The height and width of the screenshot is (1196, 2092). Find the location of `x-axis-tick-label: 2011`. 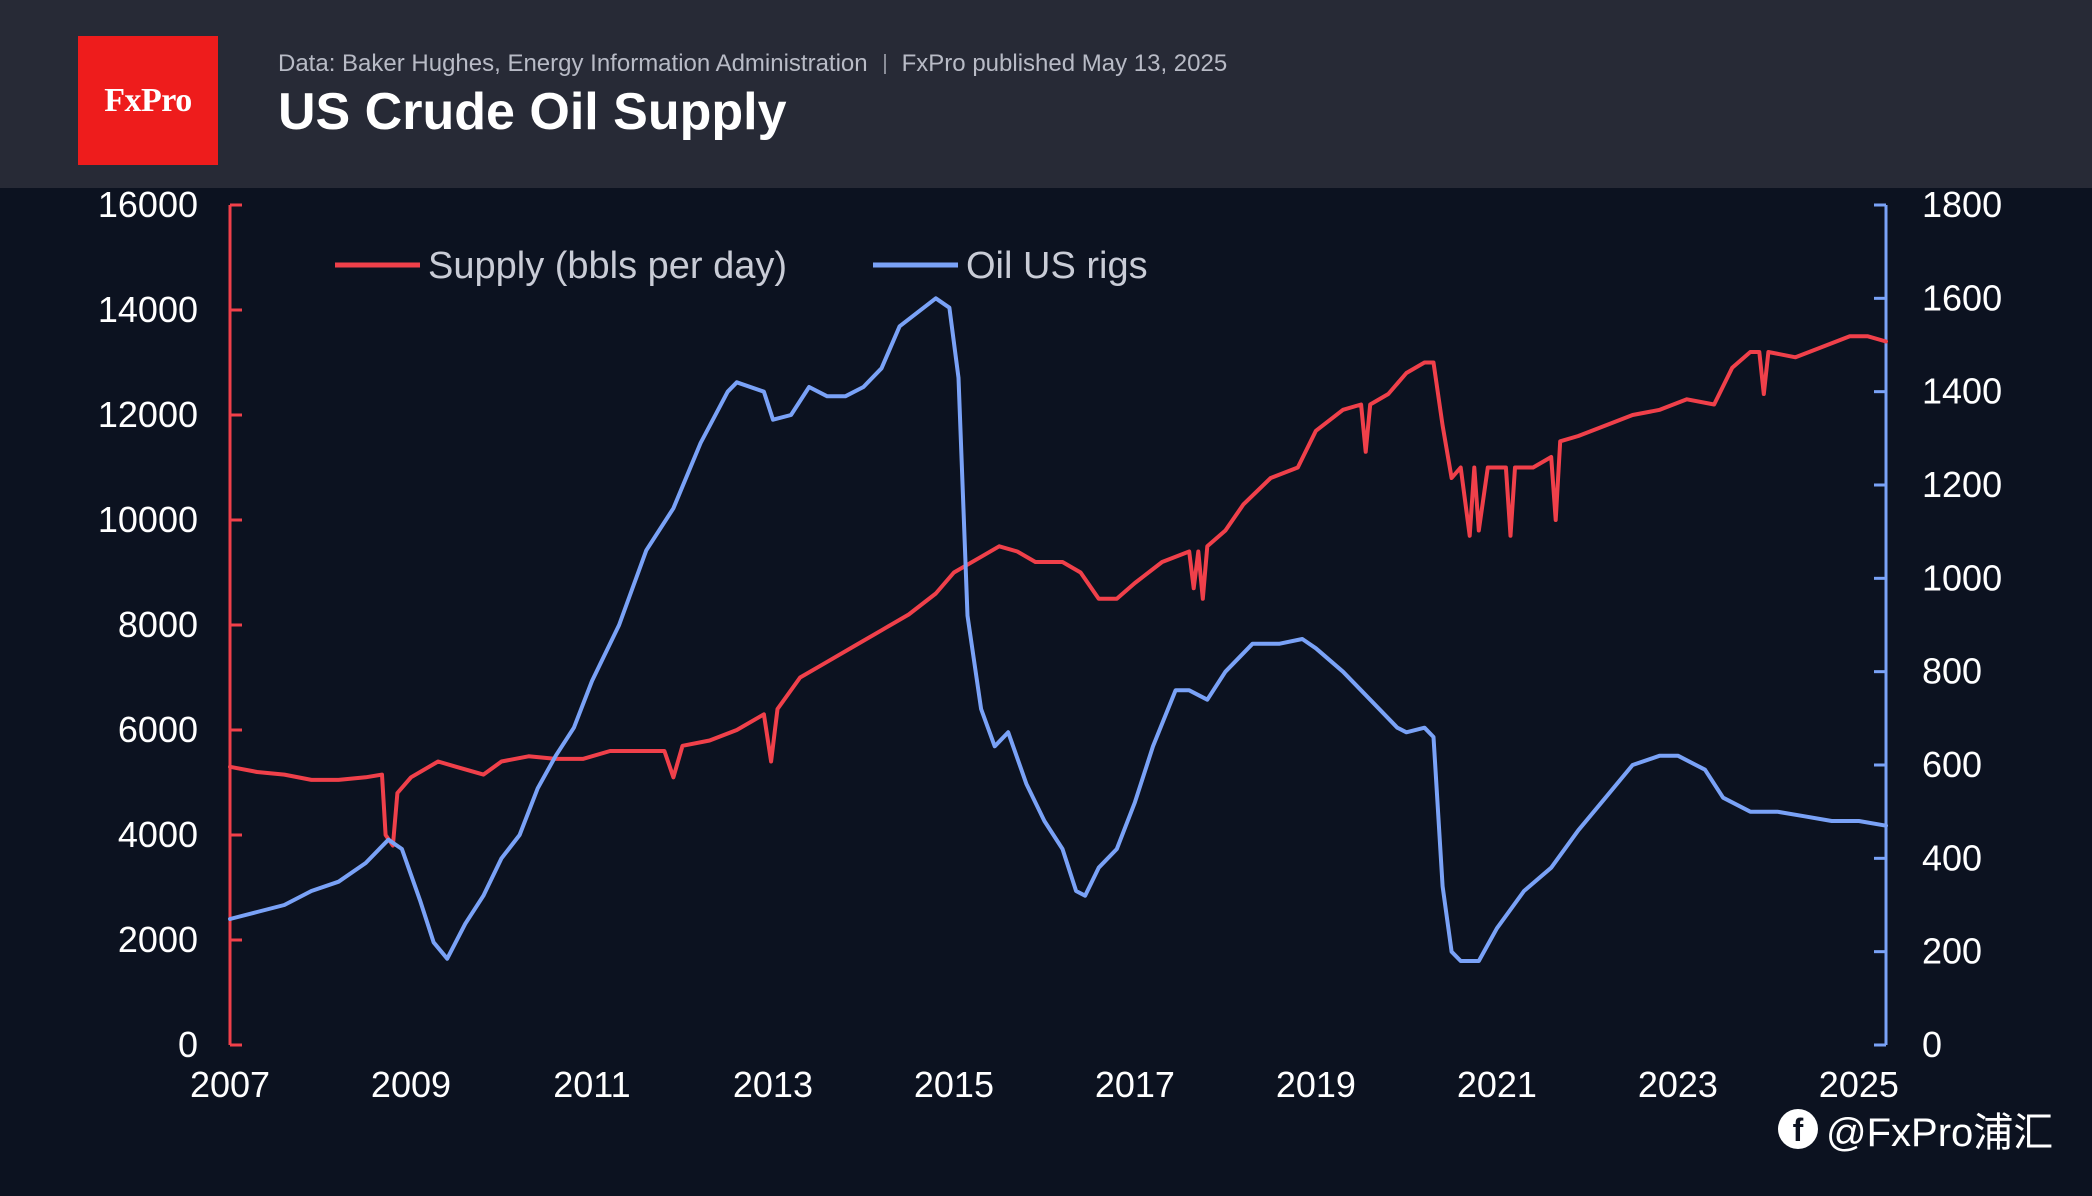

x-axis-tick-label: 2011 is located at coordinates (591, 1084).